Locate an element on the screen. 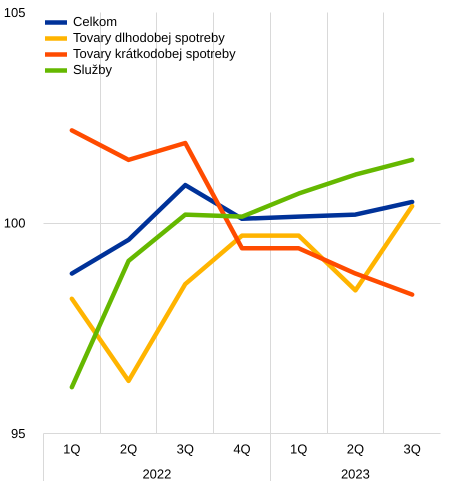 This screenshot has width=465, height=481. text: 2023 is located at coordinates (355, 473).